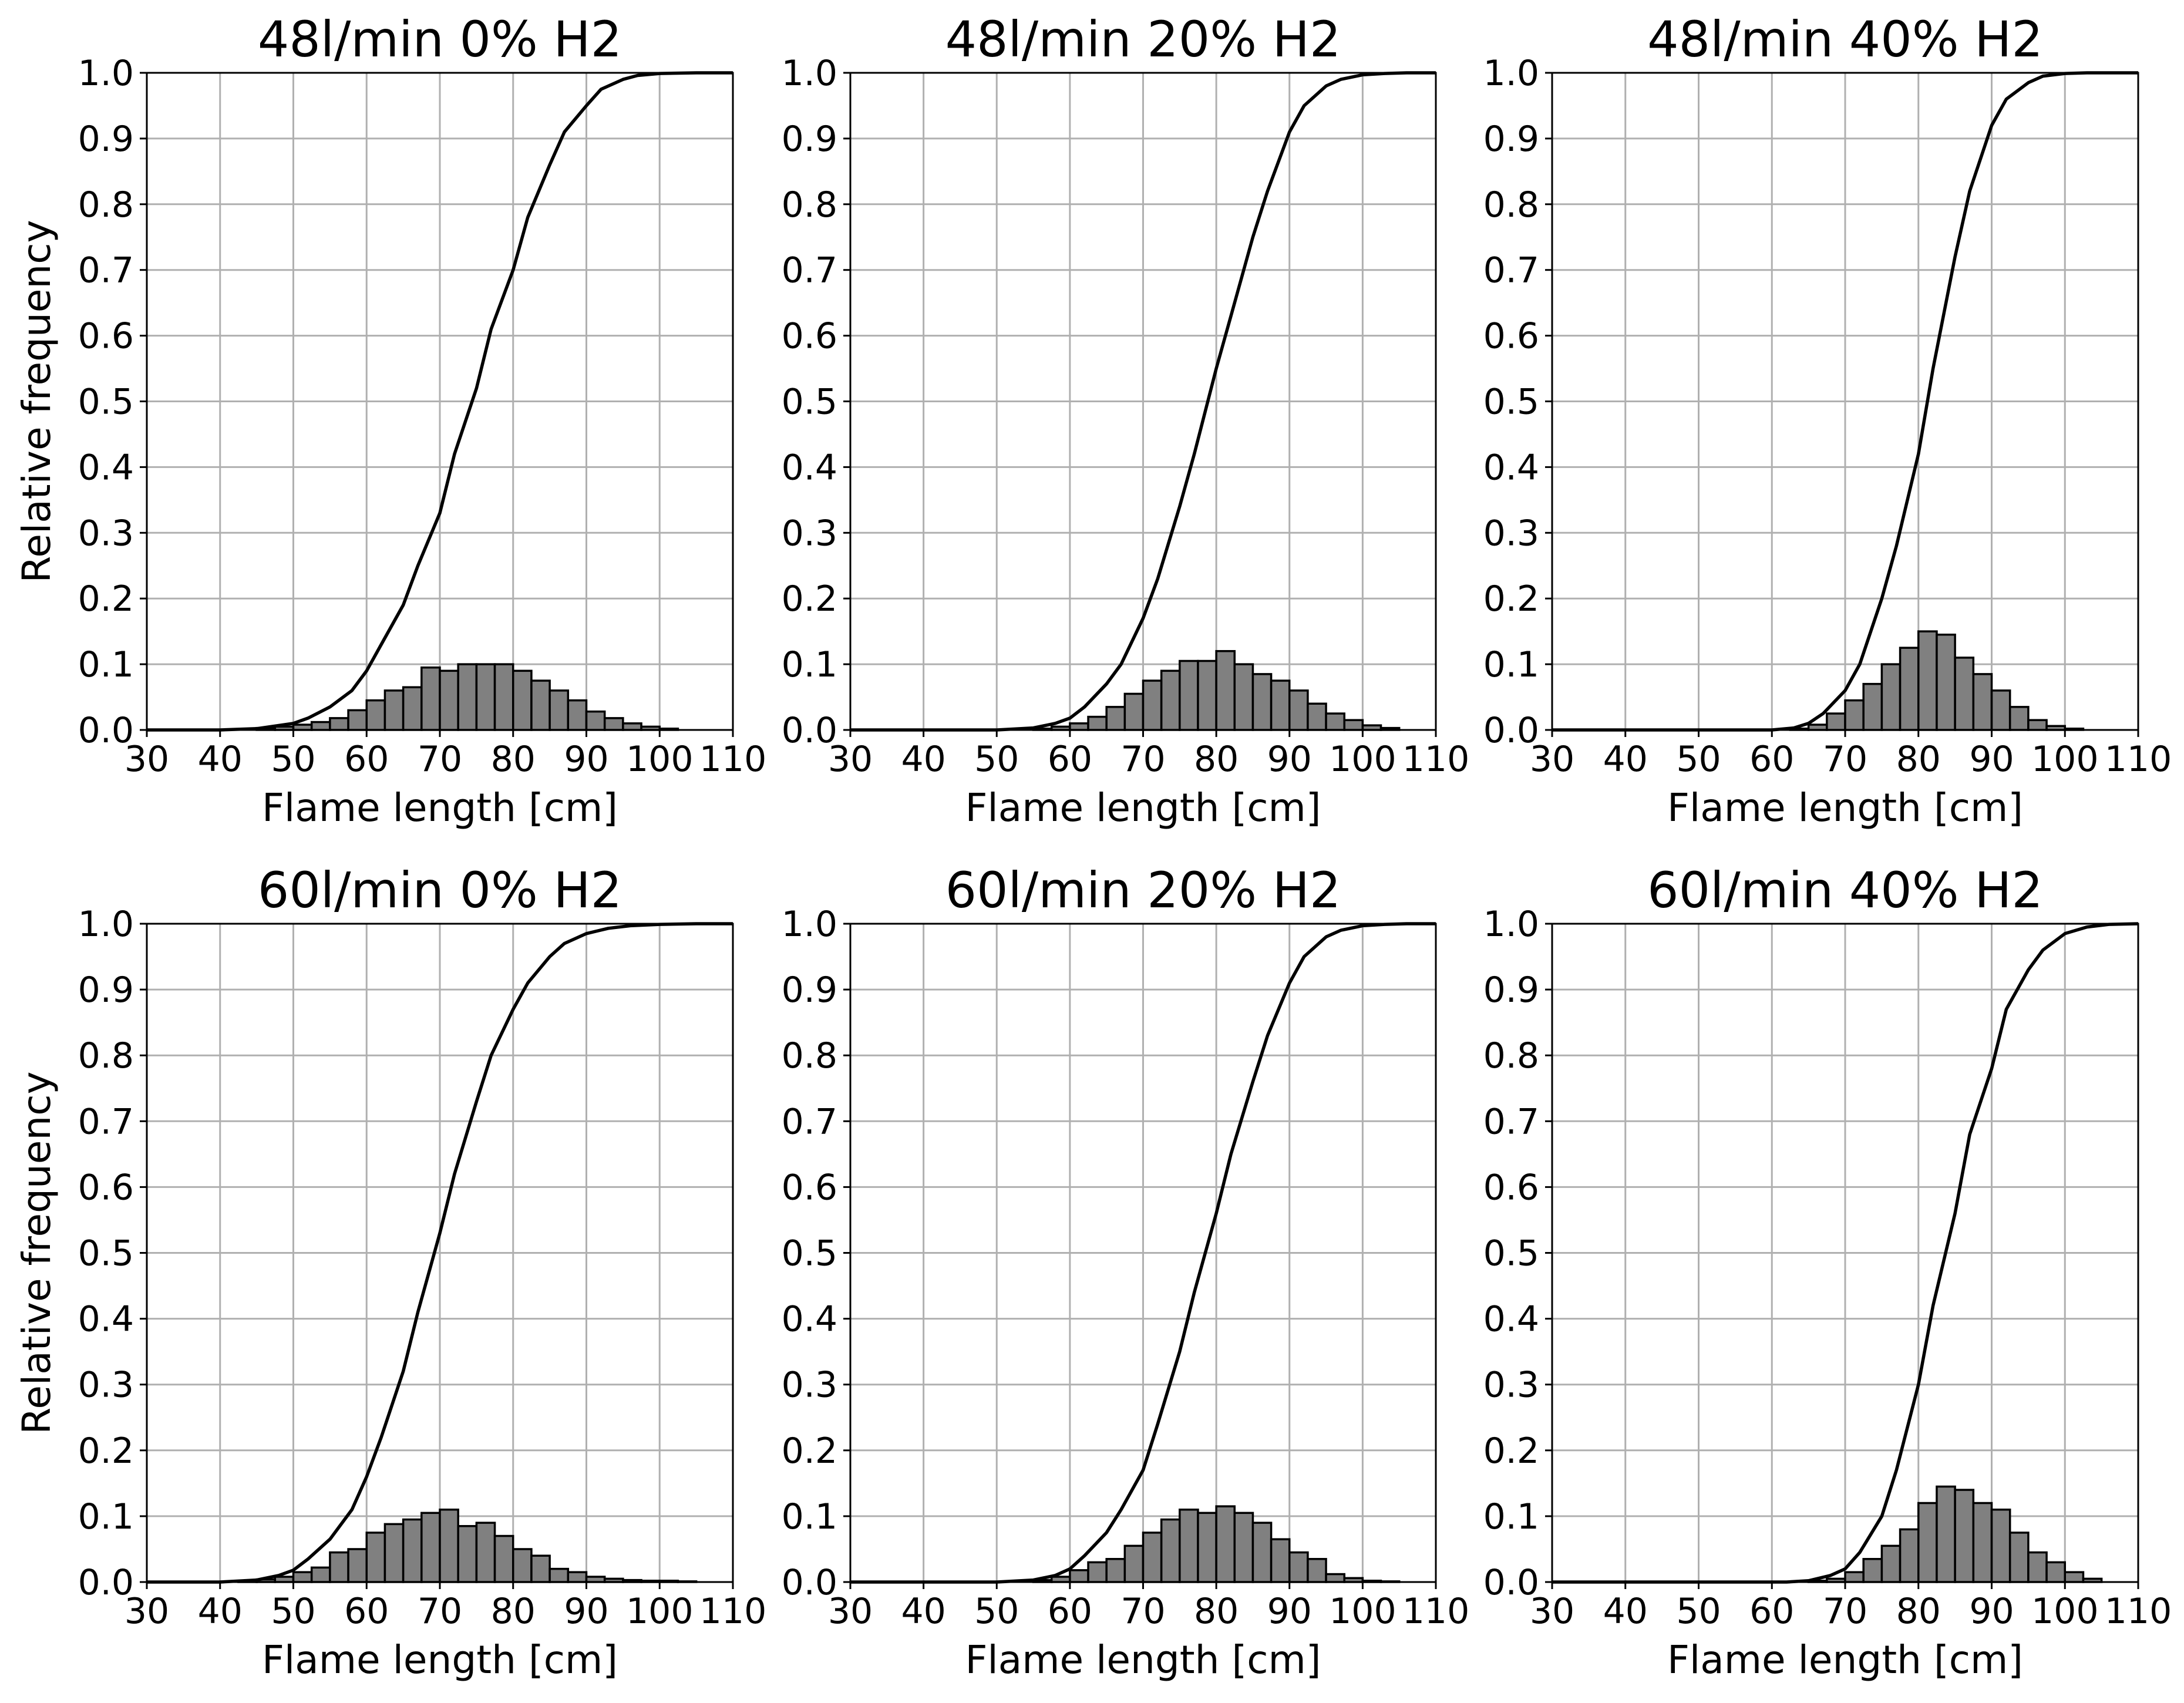  I want to click on y-tick-label: 0.9, so click(1511, 139).